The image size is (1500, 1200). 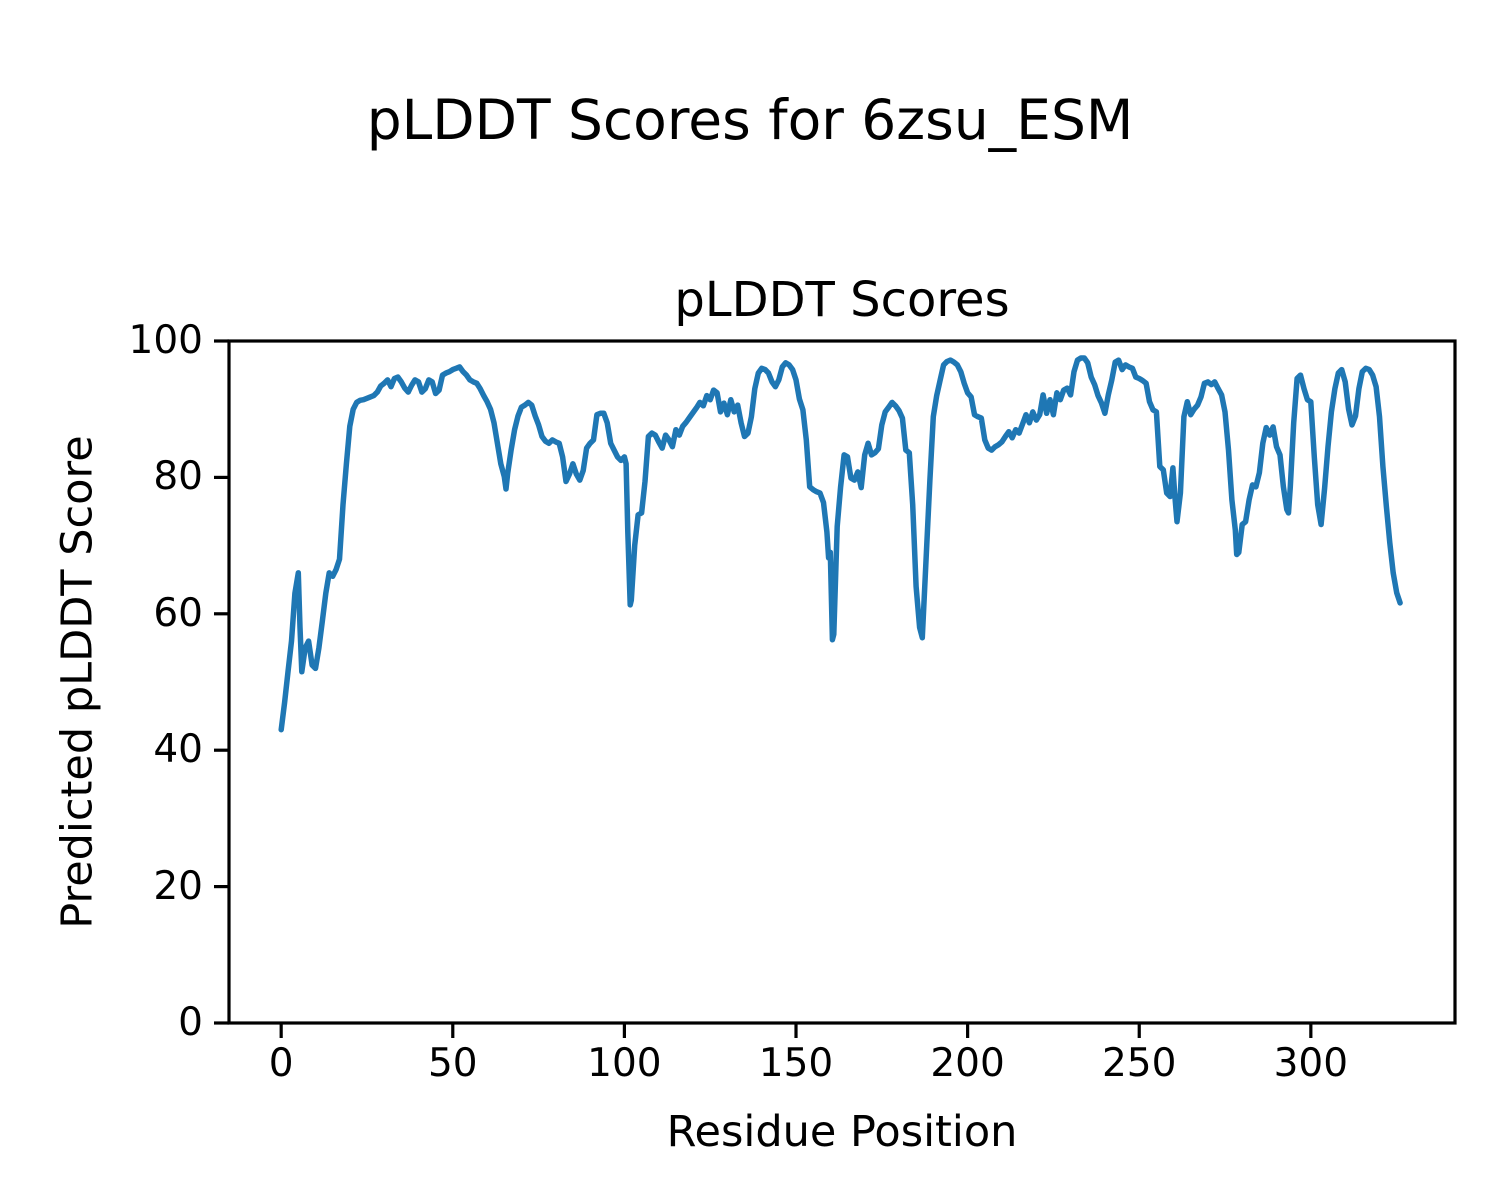 What do you see at coordinates (842, 1132) in the screenshot?
I see `x-axis-label: Residue Position` at bounding box center [842, 1132].